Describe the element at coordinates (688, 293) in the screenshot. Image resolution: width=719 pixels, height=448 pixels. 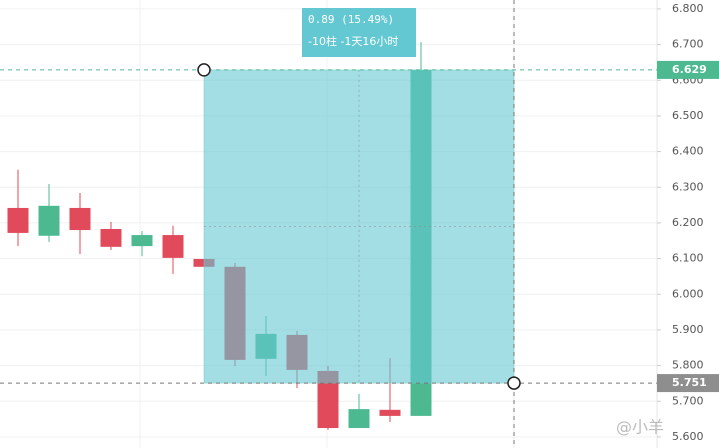
I see `y-tick-label: 6.000` at that location.